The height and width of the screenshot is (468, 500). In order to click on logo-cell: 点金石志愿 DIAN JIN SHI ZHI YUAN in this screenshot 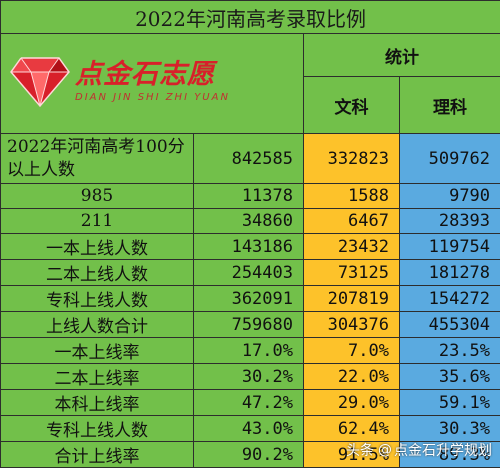, I will do `click(152, 83)`.